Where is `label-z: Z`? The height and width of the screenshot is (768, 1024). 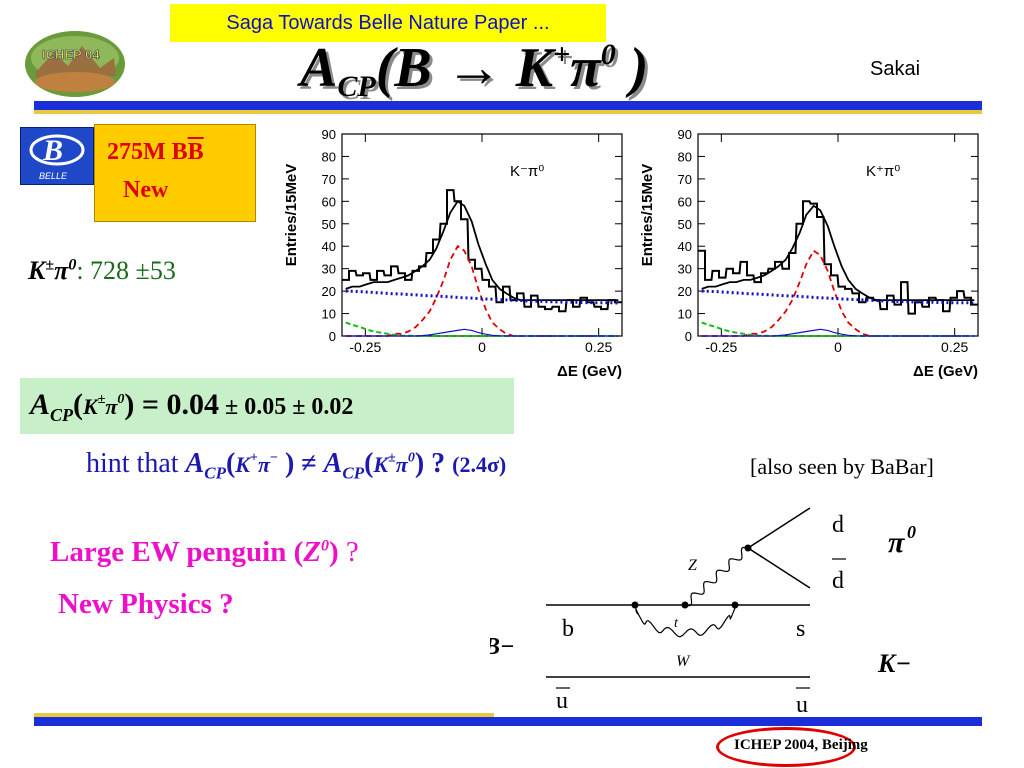 label-z: Z is located at coordinates (693, 565).